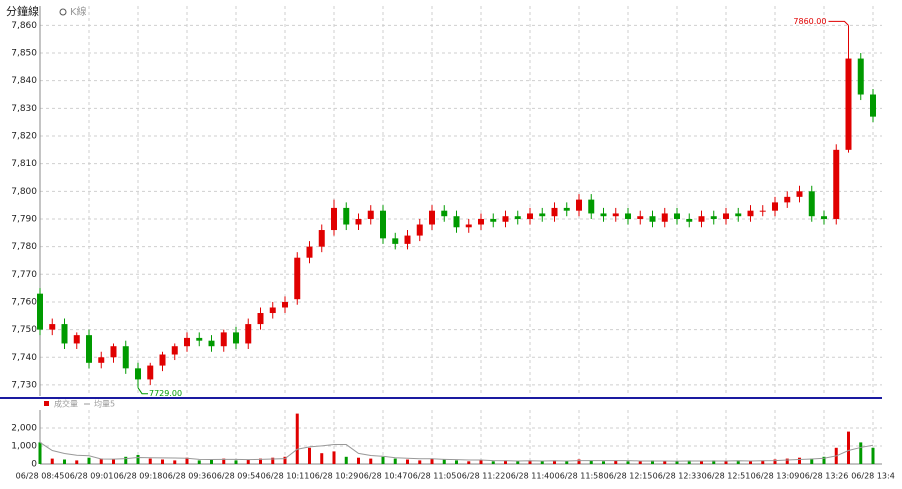 This screenshot has width=902, height=489. What do you see at coordinates (66, 404) in the screenshot?
I see `volume-legend: 成交量` at bounding box center [66, 404].